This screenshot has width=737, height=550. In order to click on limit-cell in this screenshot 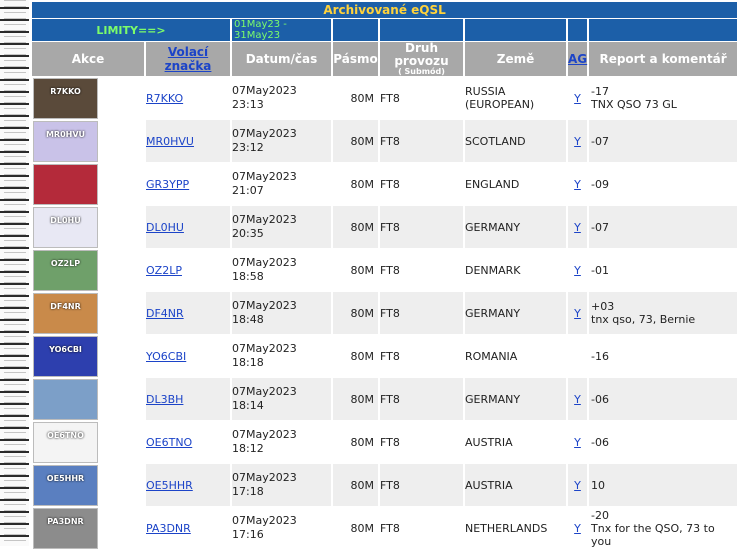, I will do `click(421, 30)`.